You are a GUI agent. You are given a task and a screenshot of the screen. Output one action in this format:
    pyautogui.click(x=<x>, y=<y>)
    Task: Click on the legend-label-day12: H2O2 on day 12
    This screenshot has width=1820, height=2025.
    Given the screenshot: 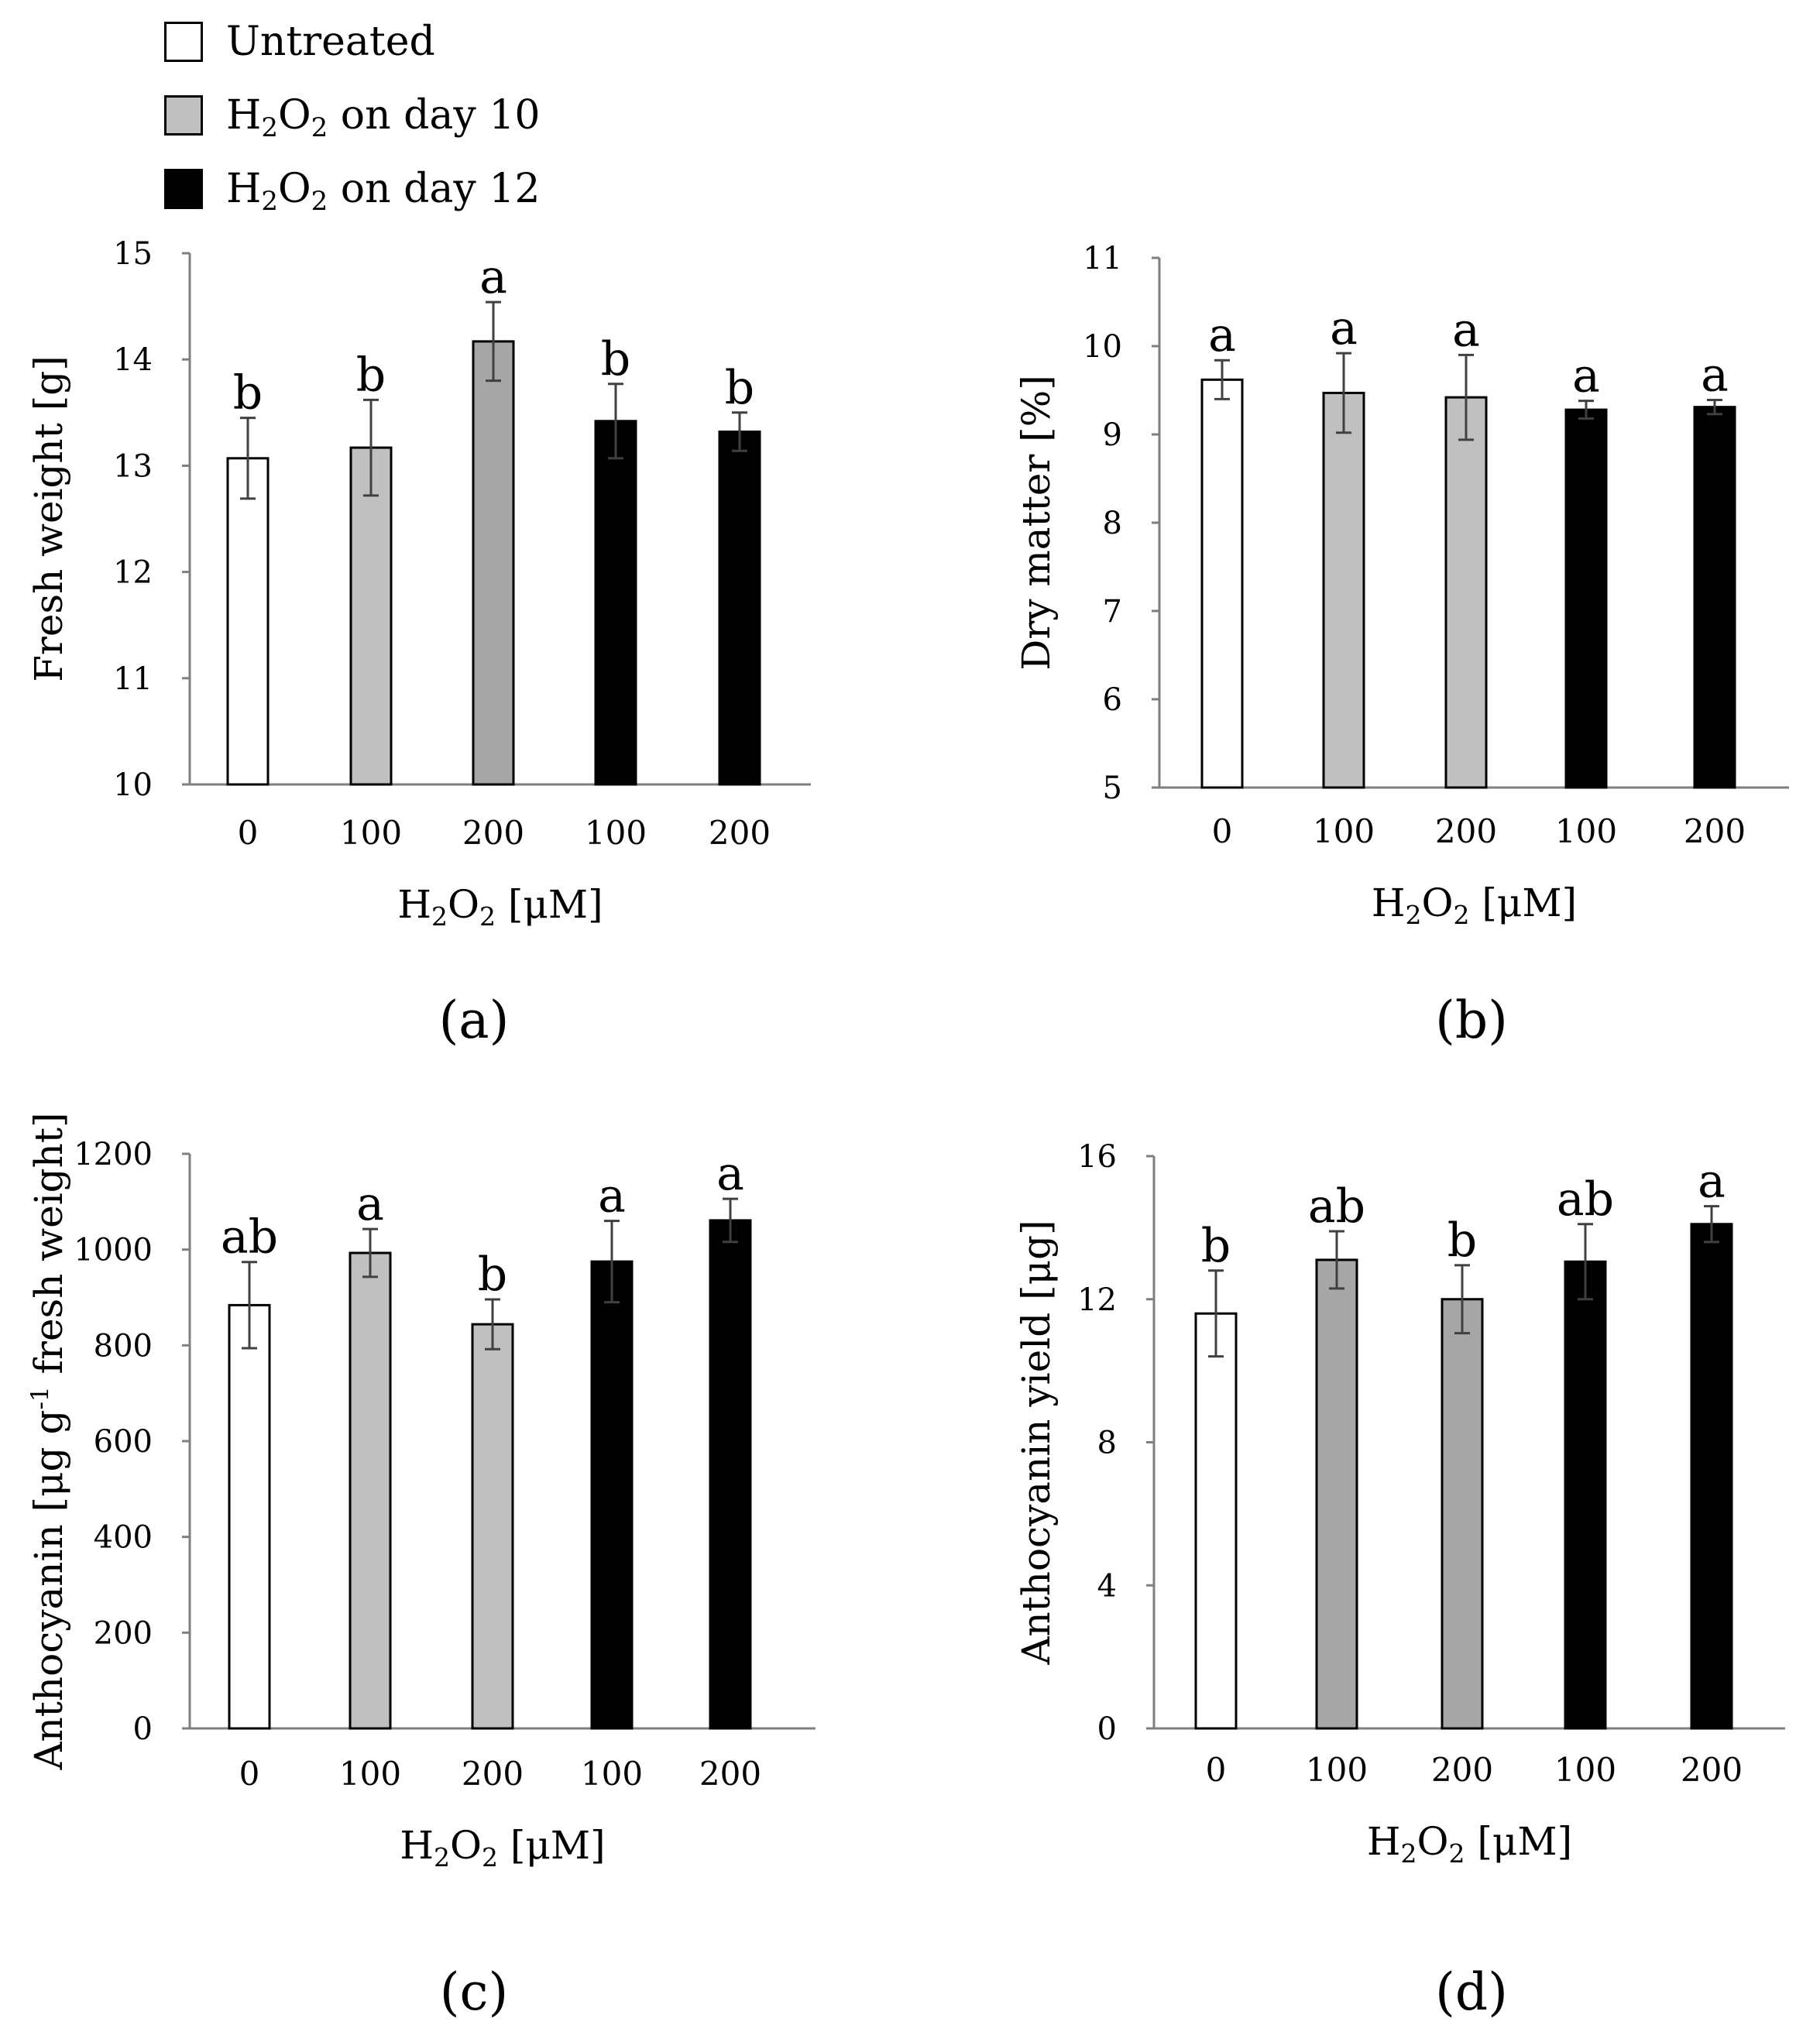 What is the action you would take?
    pyautogui.click(x=383, y=191)
    